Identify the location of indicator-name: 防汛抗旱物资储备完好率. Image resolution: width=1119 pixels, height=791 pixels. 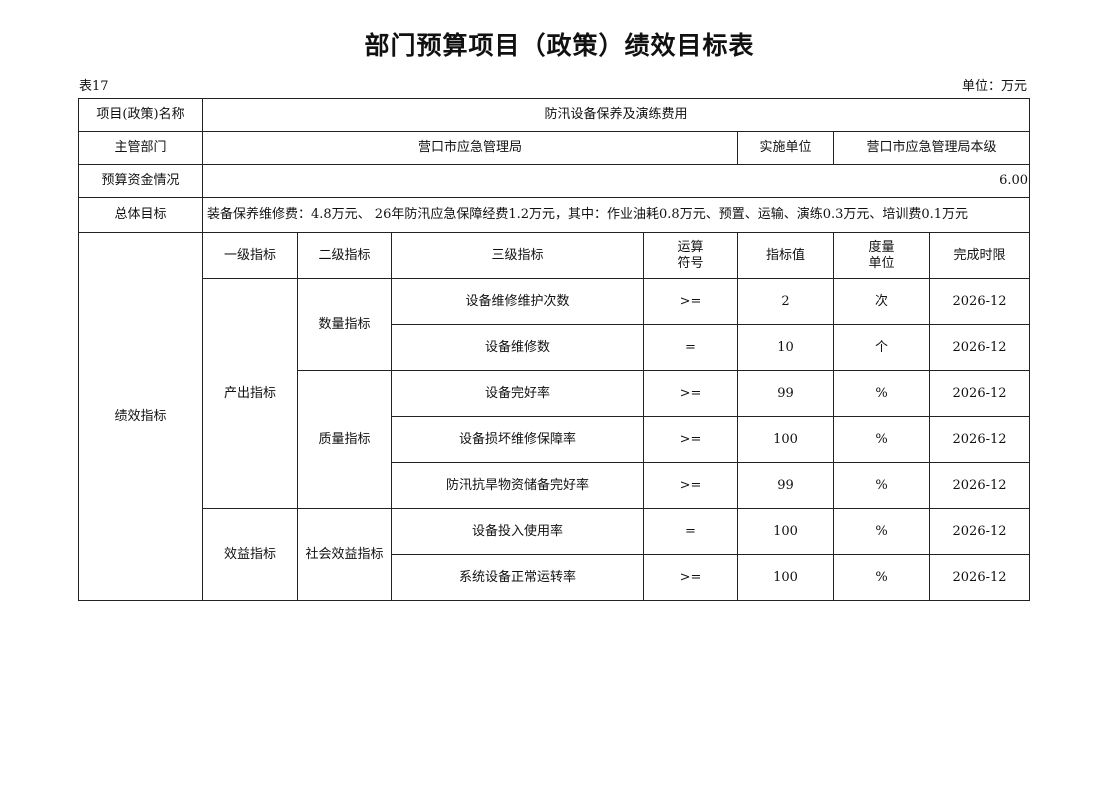
(517, 485).